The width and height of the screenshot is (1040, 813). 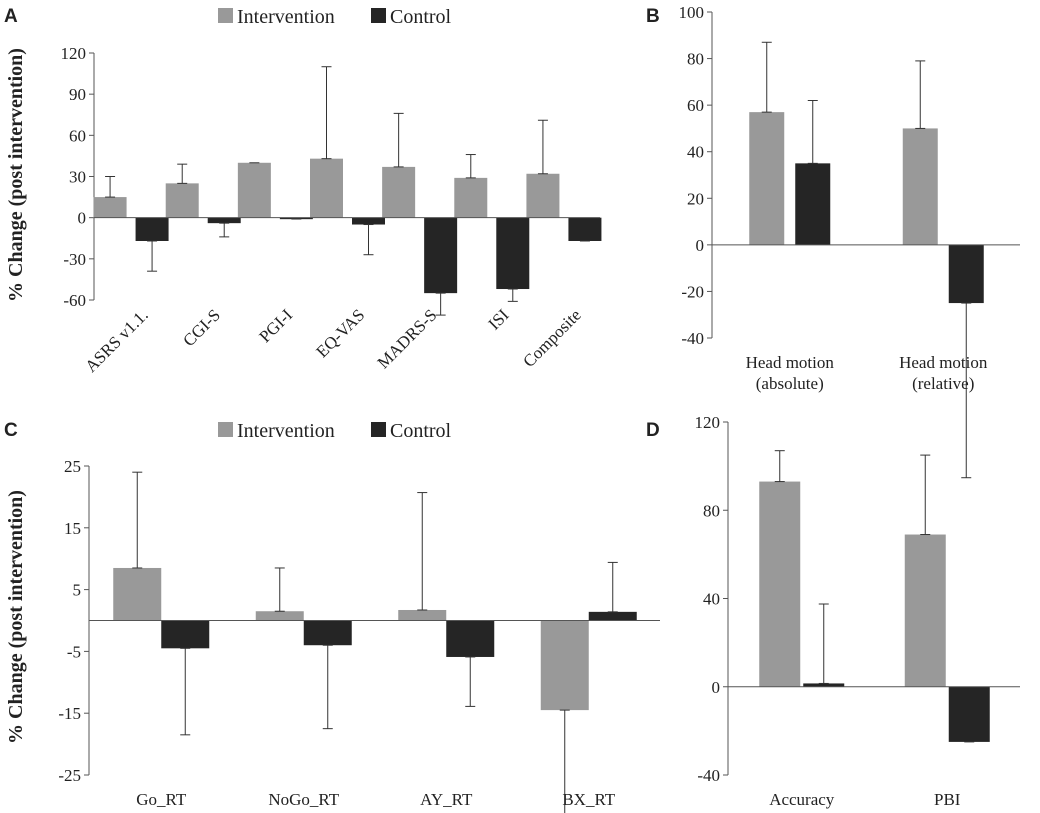 What do you see at coordinates (692, 12) in the screenshot?
I see `y-tick-label: 100` at bounding box center [692, 12].